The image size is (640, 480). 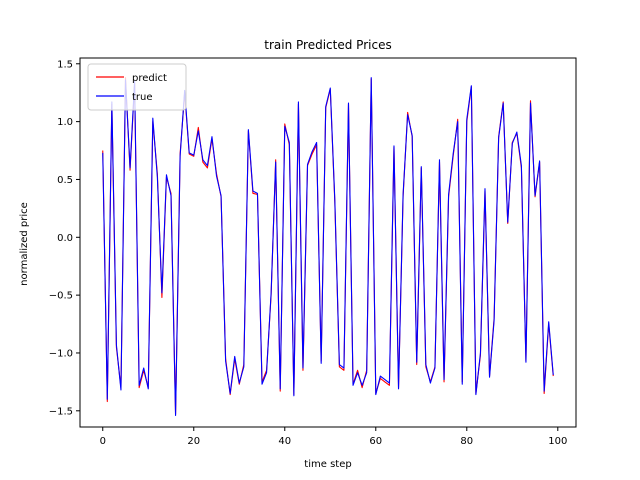 What do you see at coordinates (65, 180) in the screenshot?
I see `y-tick-label: 0.5` at bounding box center [65, 180].